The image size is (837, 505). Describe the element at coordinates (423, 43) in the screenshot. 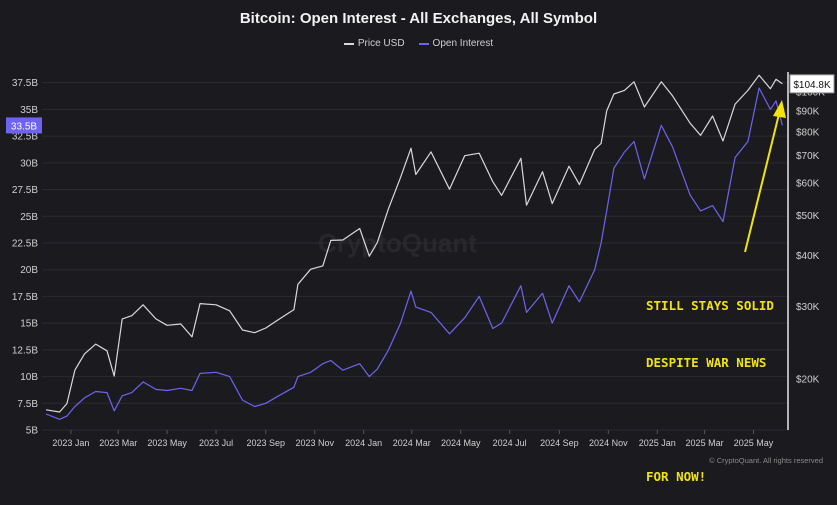

I see `legend-swatch-oi` at that location.